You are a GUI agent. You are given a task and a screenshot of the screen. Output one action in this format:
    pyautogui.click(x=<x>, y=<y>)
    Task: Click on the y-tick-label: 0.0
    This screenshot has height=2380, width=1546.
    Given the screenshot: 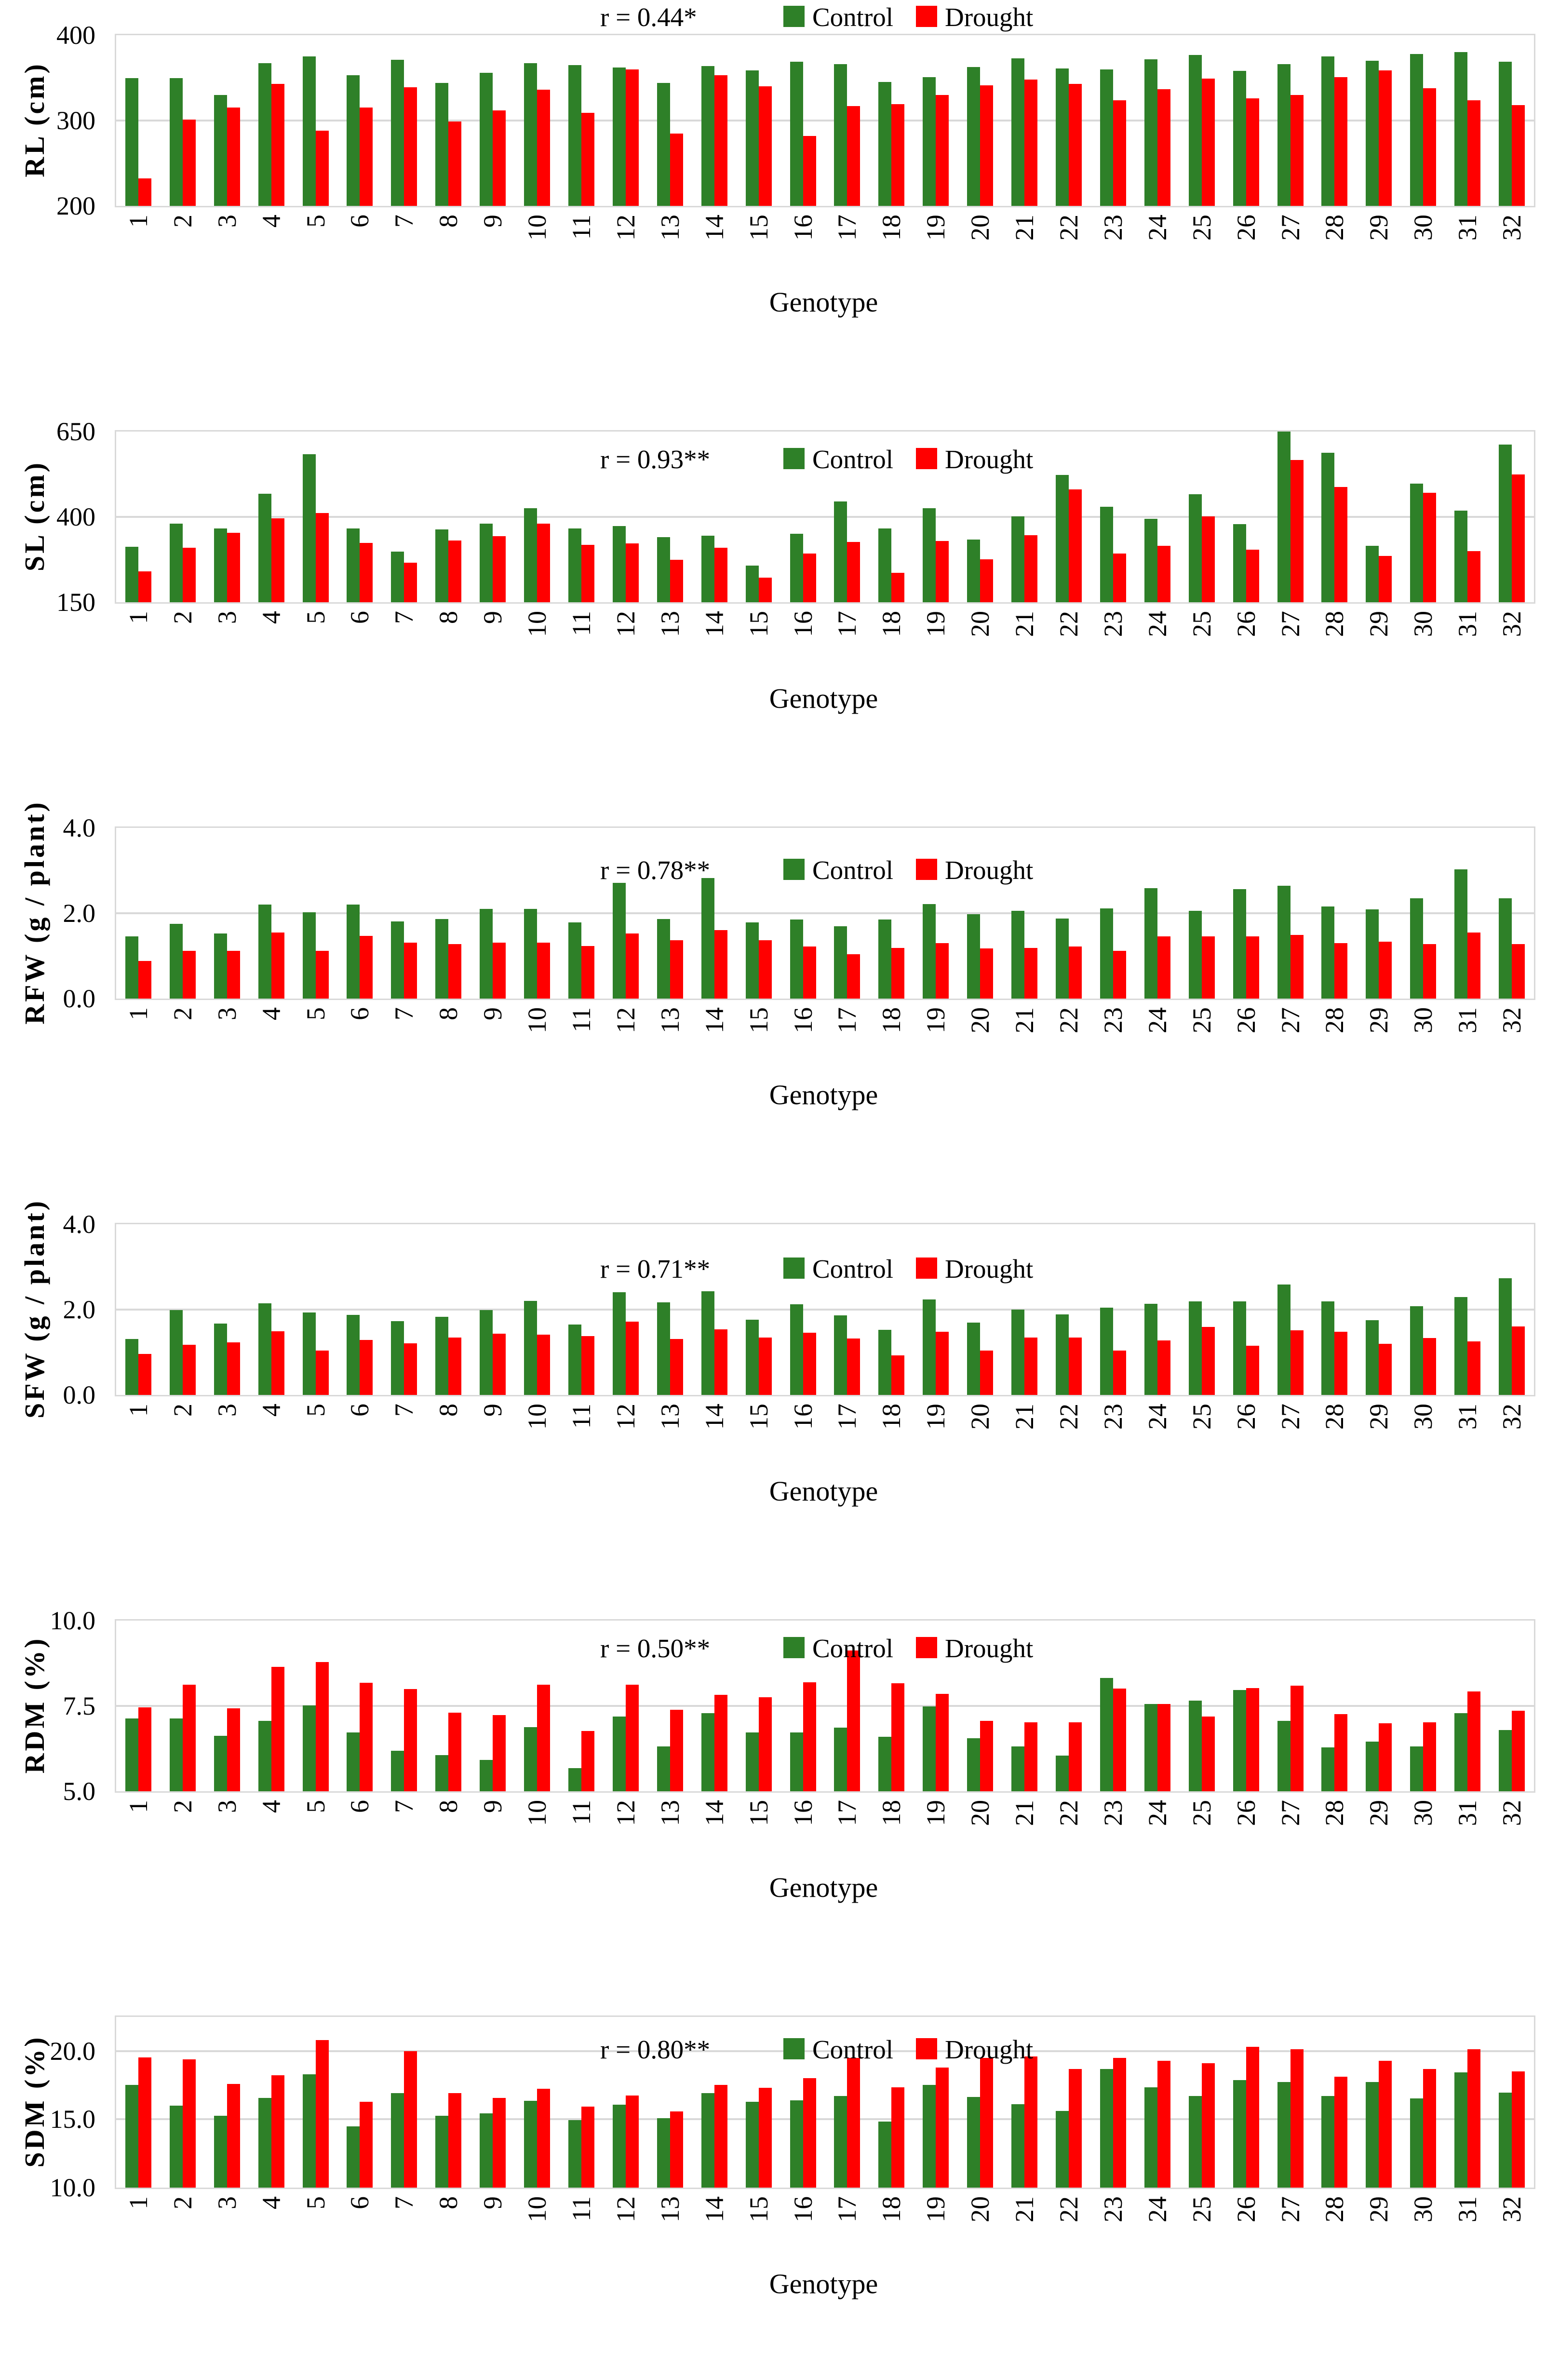 What is the action you would take?
    pyautogui.click(x=79, y=999)
    